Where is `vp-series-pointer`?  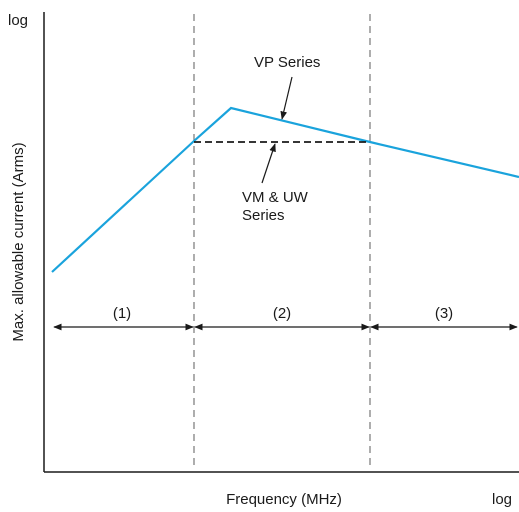 vp-series-pointer is located at coordinates (286, 98).